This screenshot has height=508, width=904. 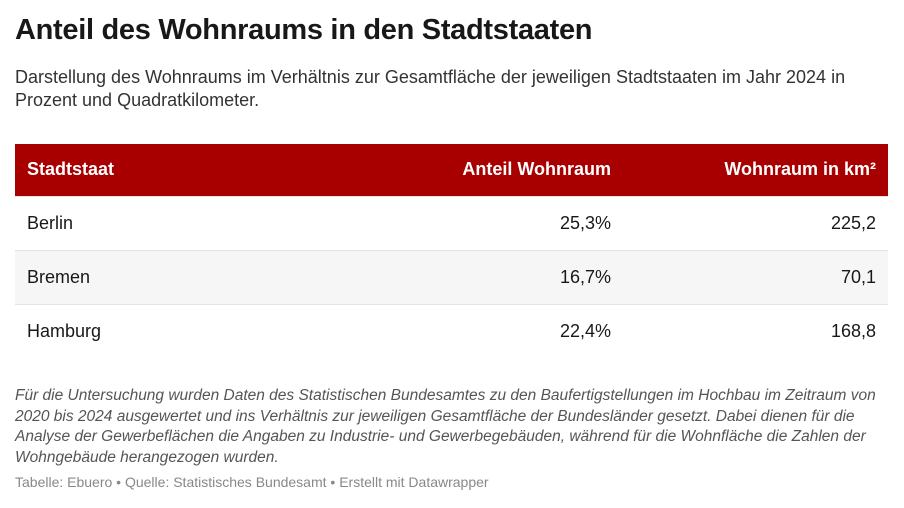 What do you see at coordinates (451, 223) in the screenshot?
I see `table-row: Berlin 25,3% 225,2` at bounding box center [451, 223].